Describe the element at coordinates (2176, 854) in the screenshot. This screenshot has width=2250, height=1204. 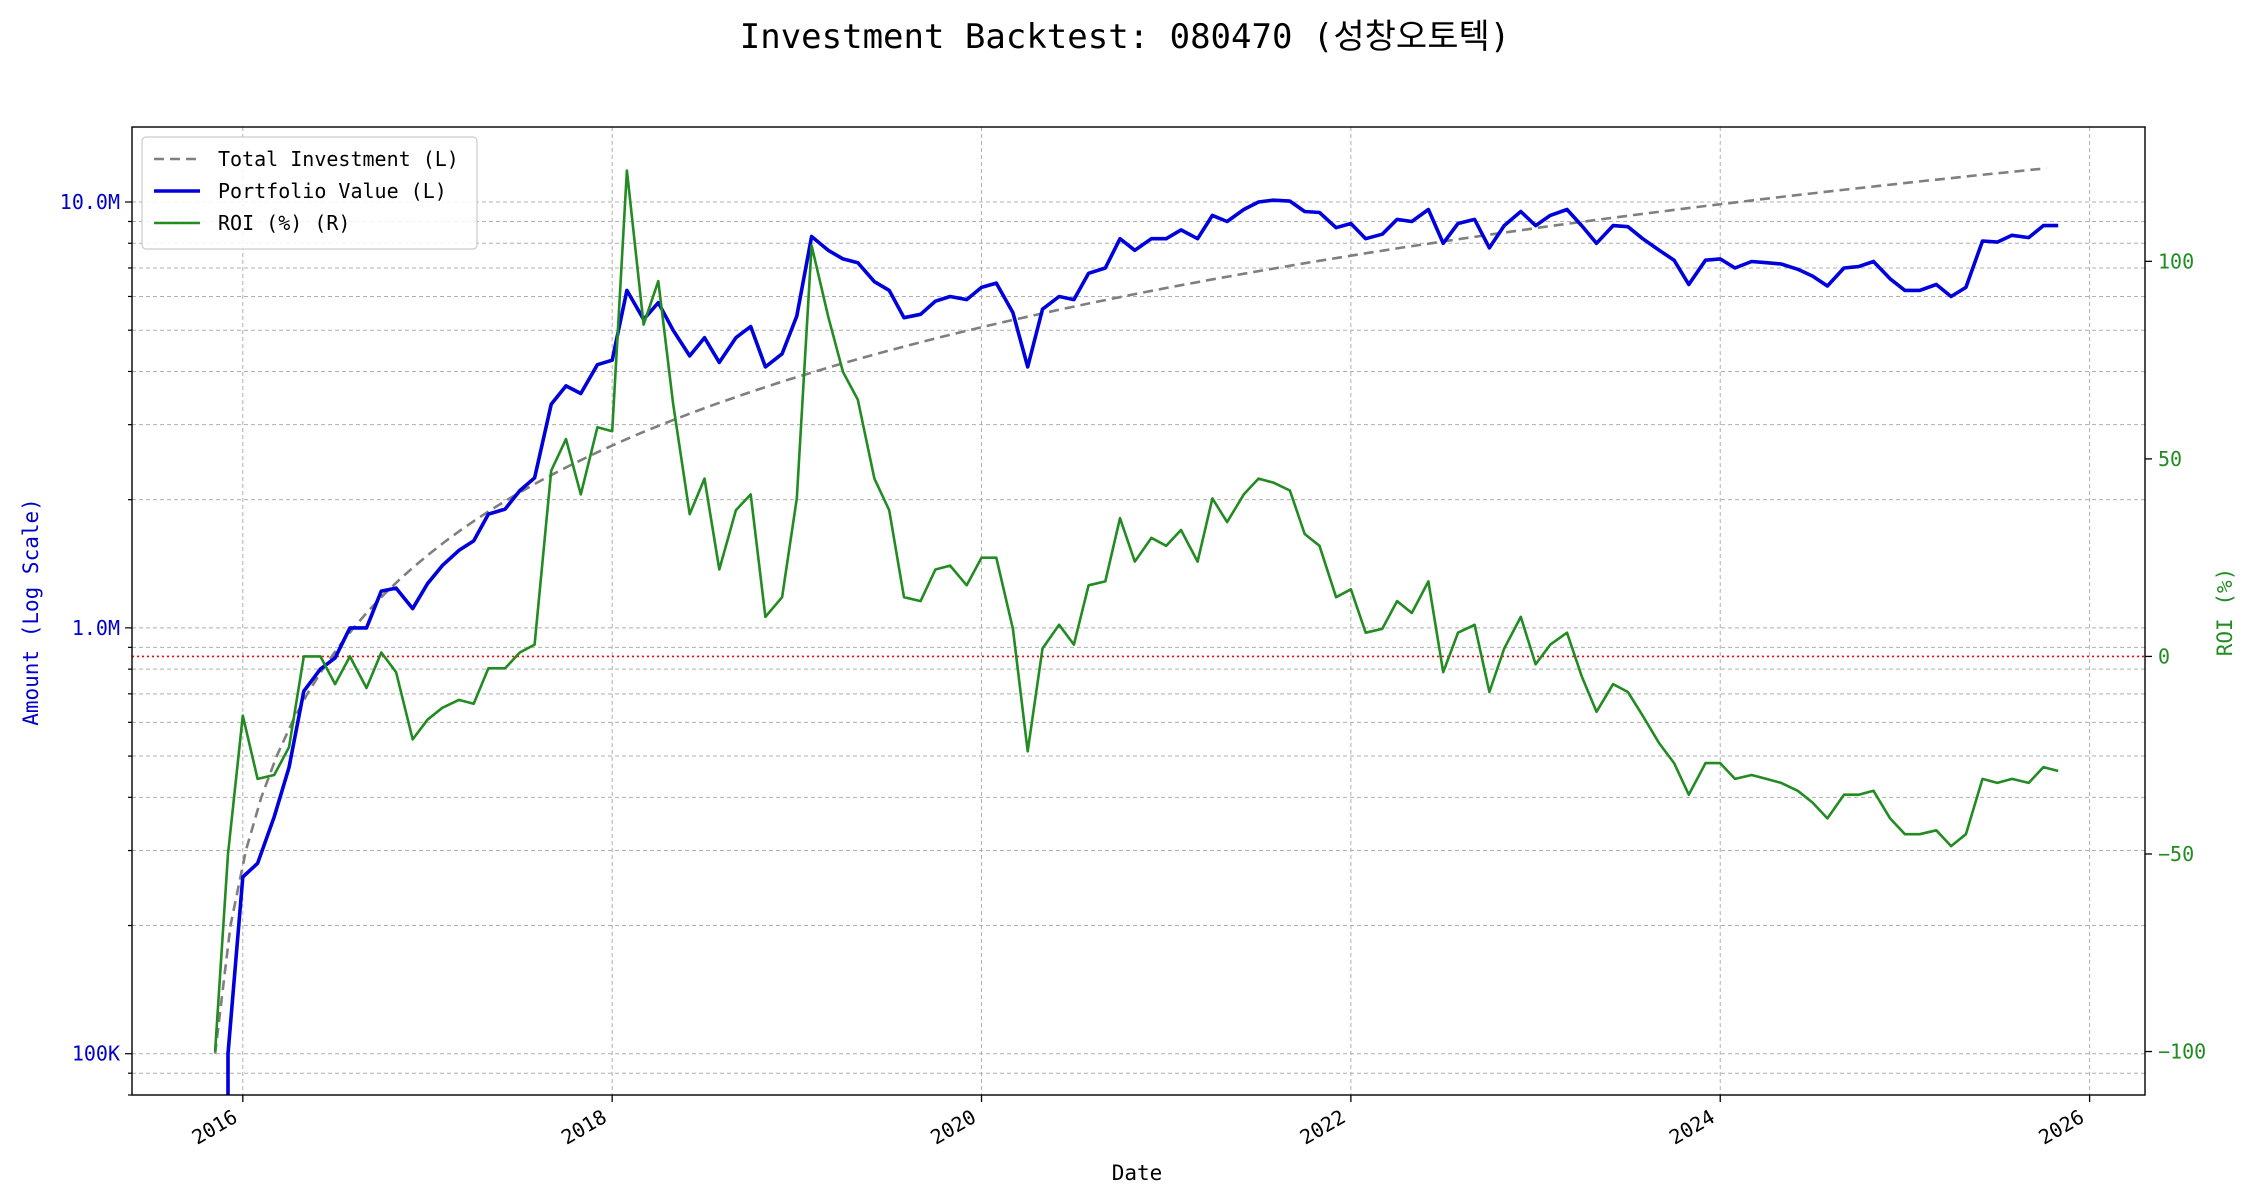
I see `right-tick-label: −50` at that location.